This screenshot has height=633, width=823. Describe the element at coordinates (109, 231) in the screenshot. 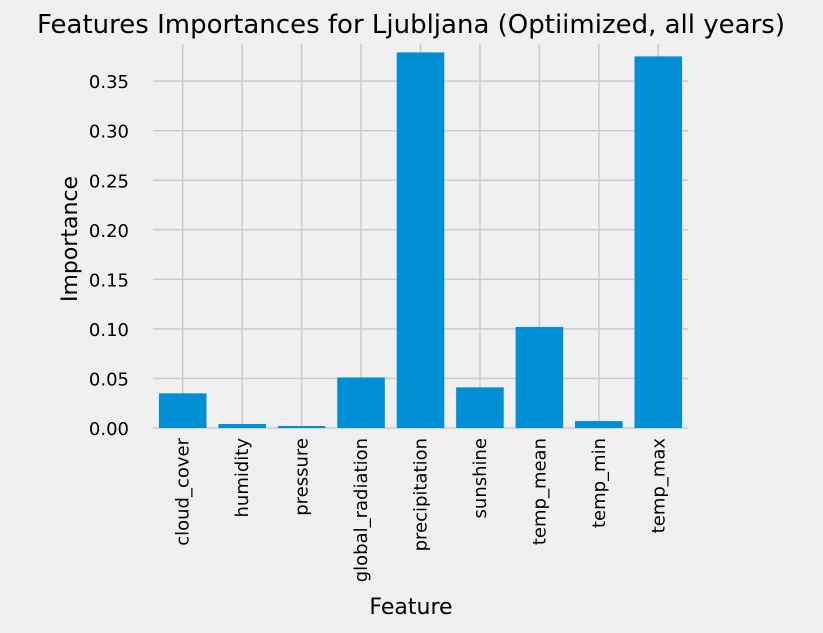

I see `y-tick-label: 0.20` at that location.